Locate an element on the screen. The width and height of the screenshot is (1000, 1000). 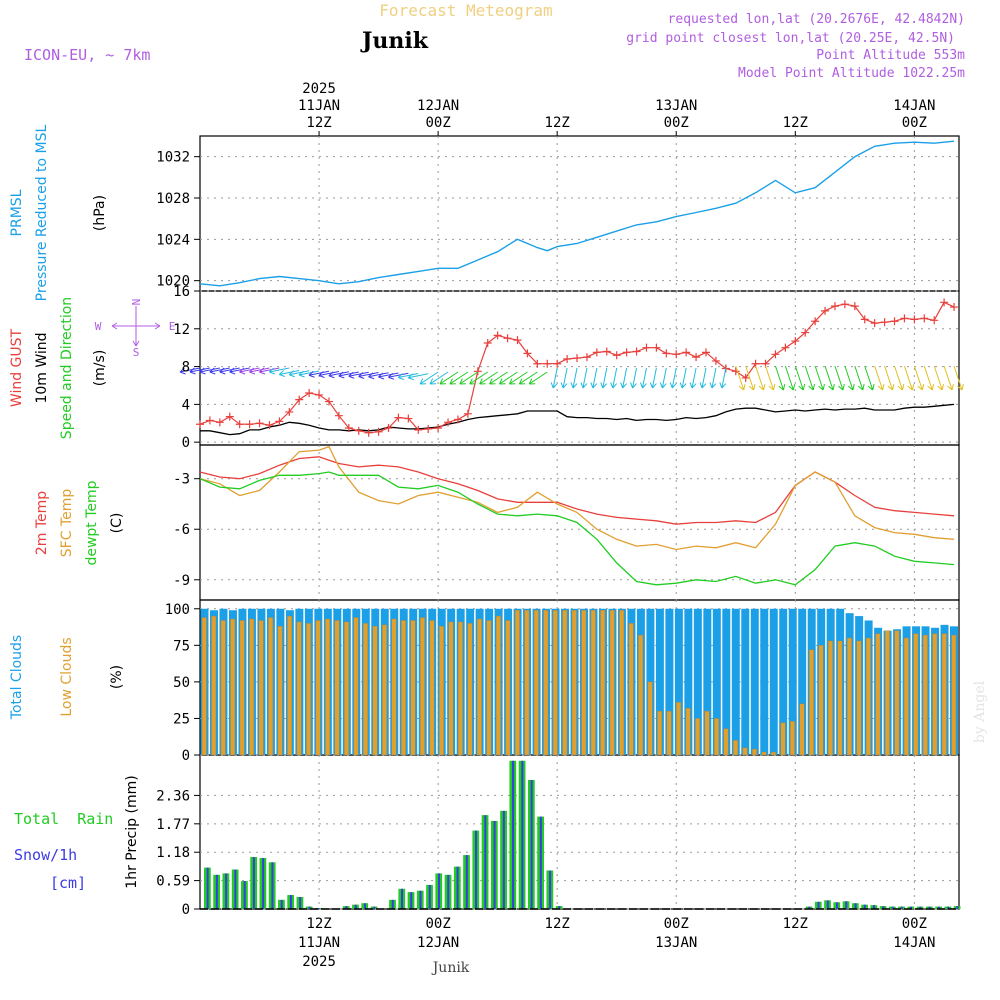
panel-label: (hPa) is located at coordinates (100, 213).